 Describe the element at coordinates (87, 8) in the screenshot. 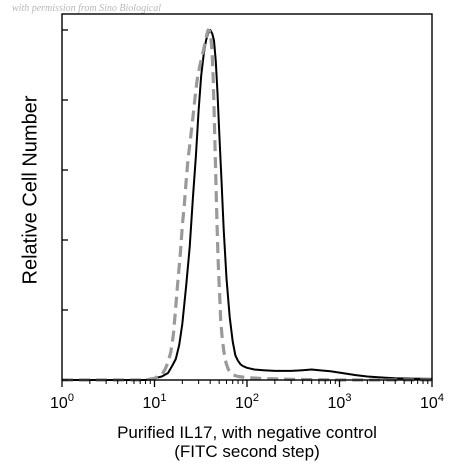

I see `watermark-text: with permission from Sino Biological` at that location.